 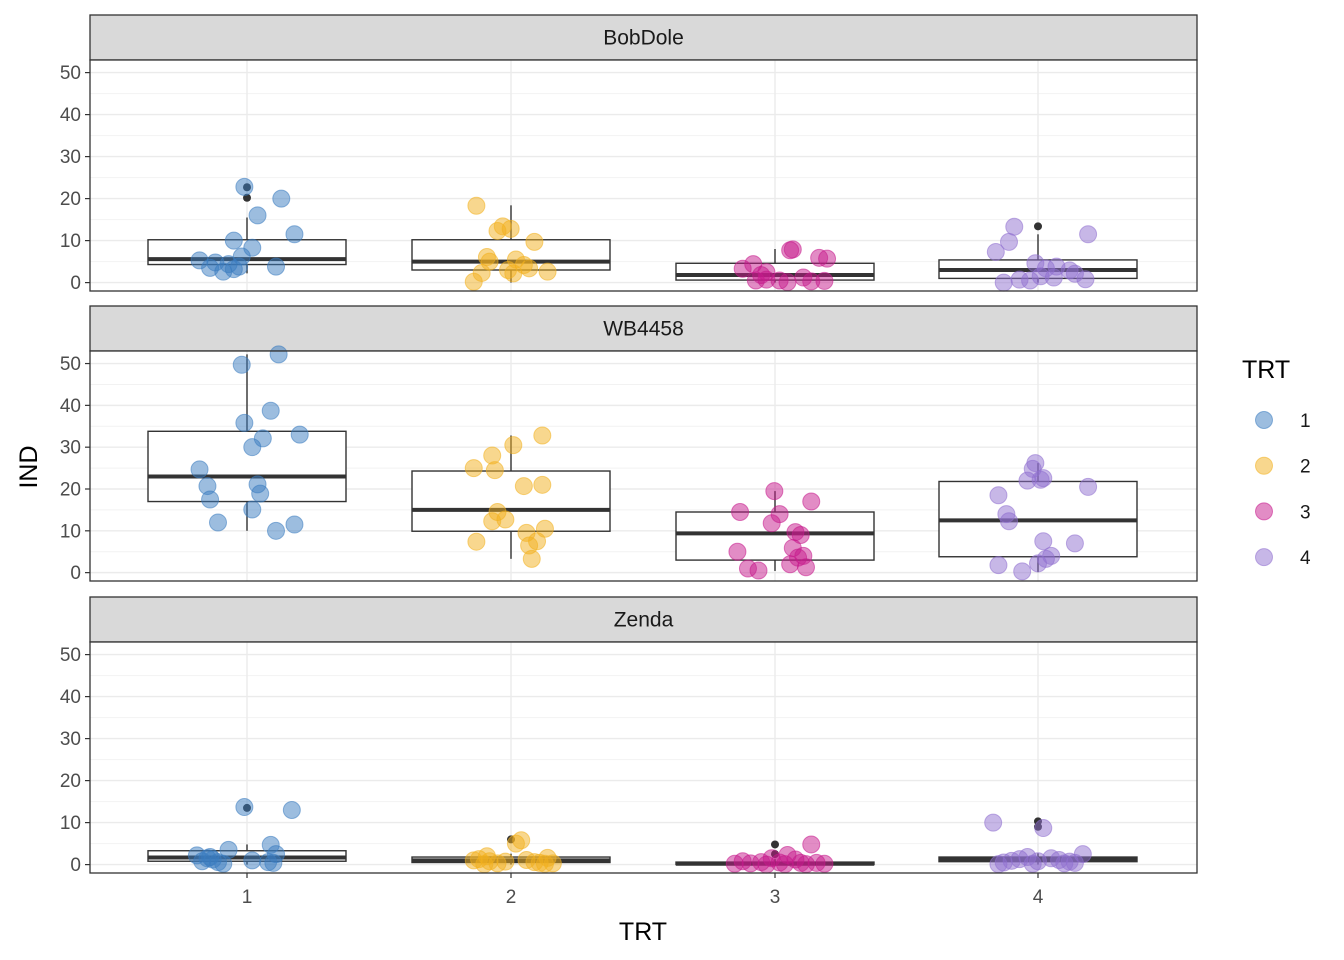 I want to click on x-tick-label: 1, so click(x=247, y=897).